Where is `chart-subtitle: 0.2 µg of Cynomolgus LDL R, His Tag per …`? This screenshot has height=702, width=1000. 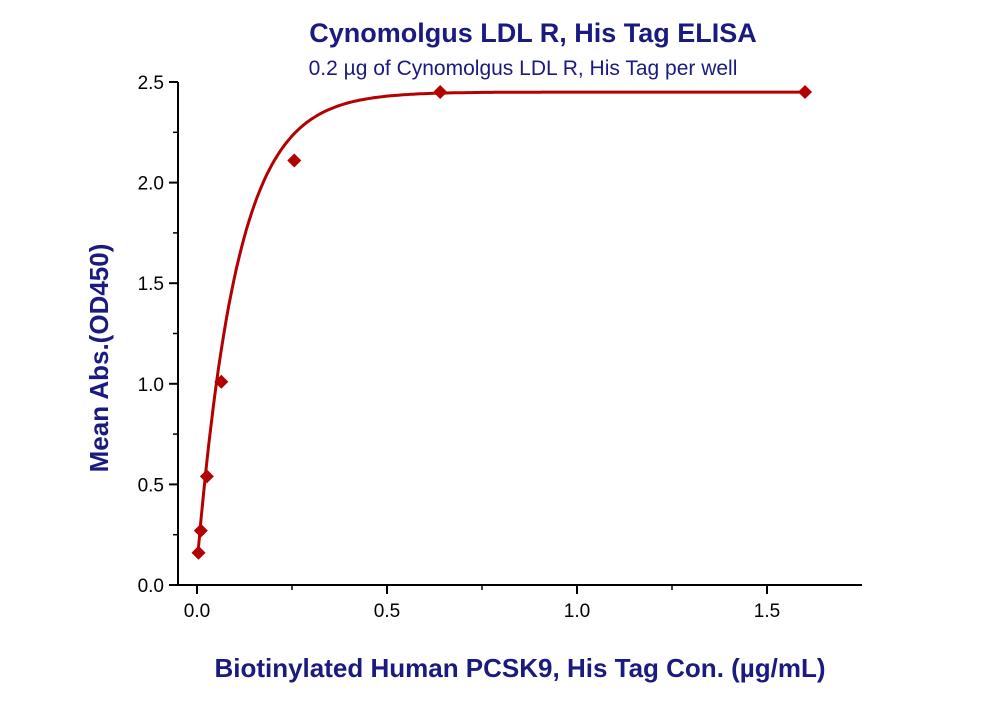 chart-subtitle: 0.2 µg of Cynomolgus LDL R, His Tag per … is located at coordinates (523, 68).